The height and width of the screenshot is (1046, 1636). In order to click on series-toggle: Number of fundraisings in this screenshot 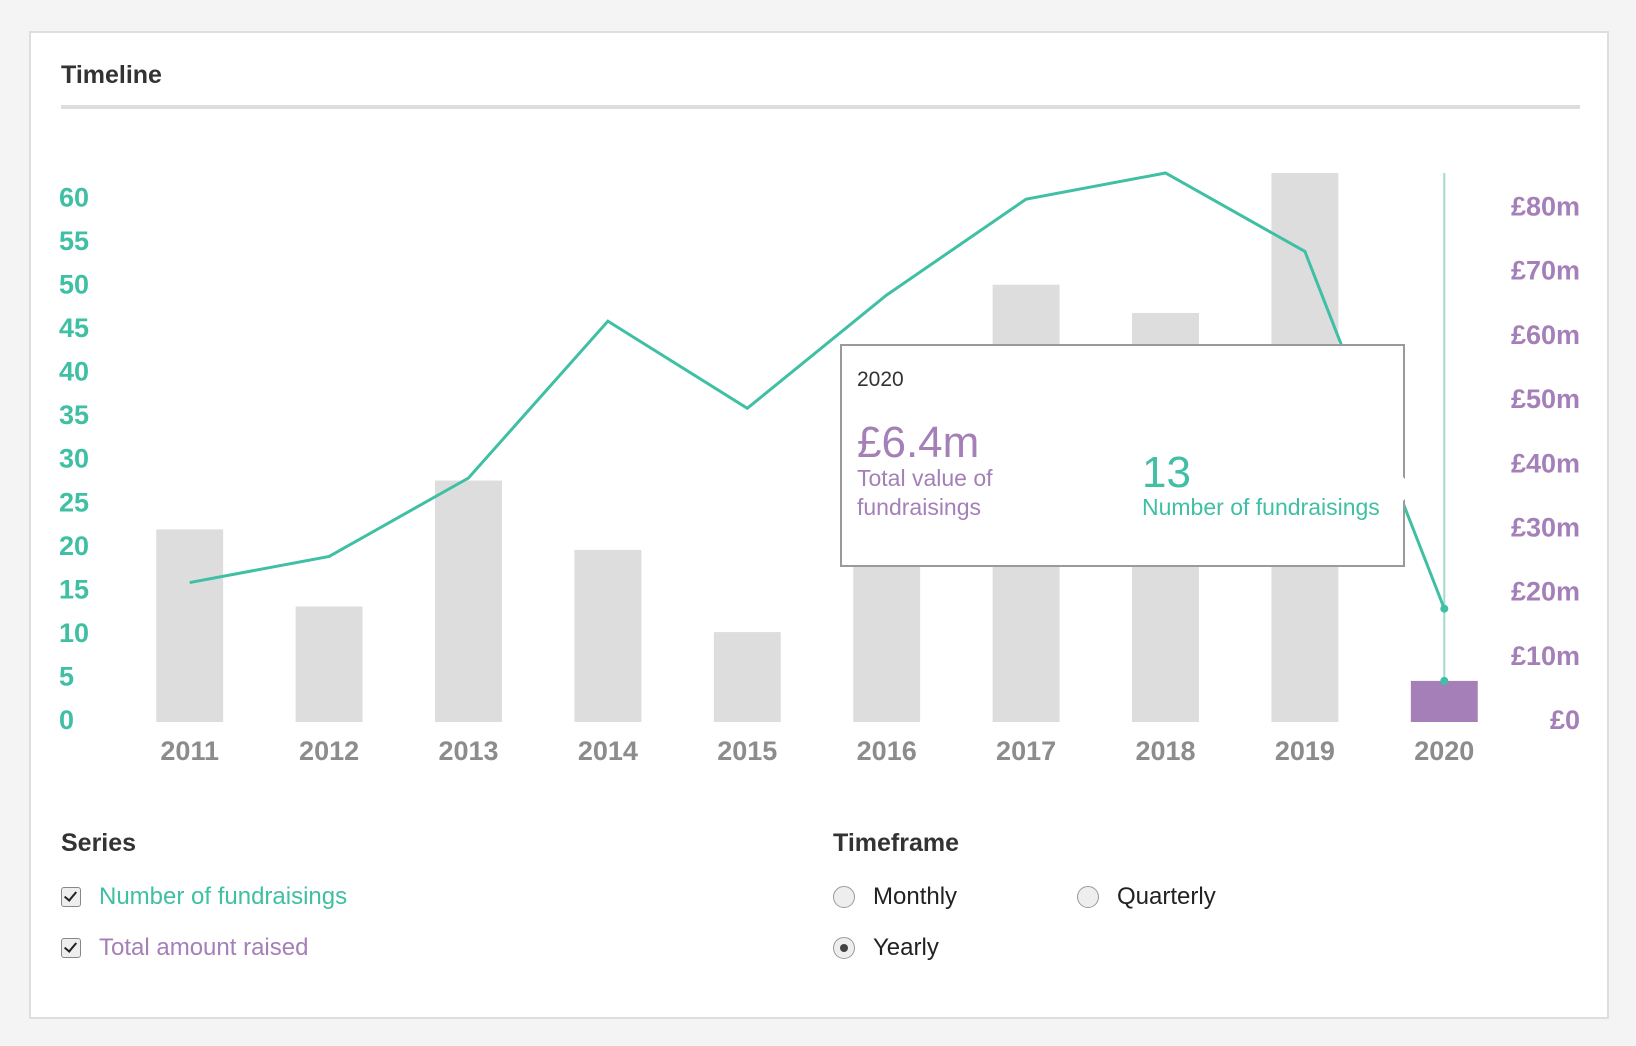, I will do `click(204, 897)`.